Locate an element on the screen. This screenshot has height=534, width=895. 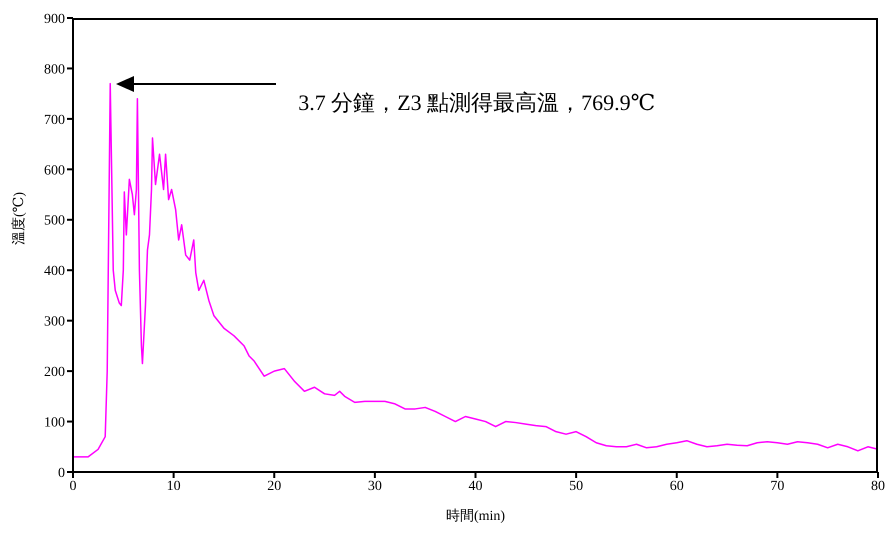
x-tick-label: 30 is located at coordinates (375, 486).